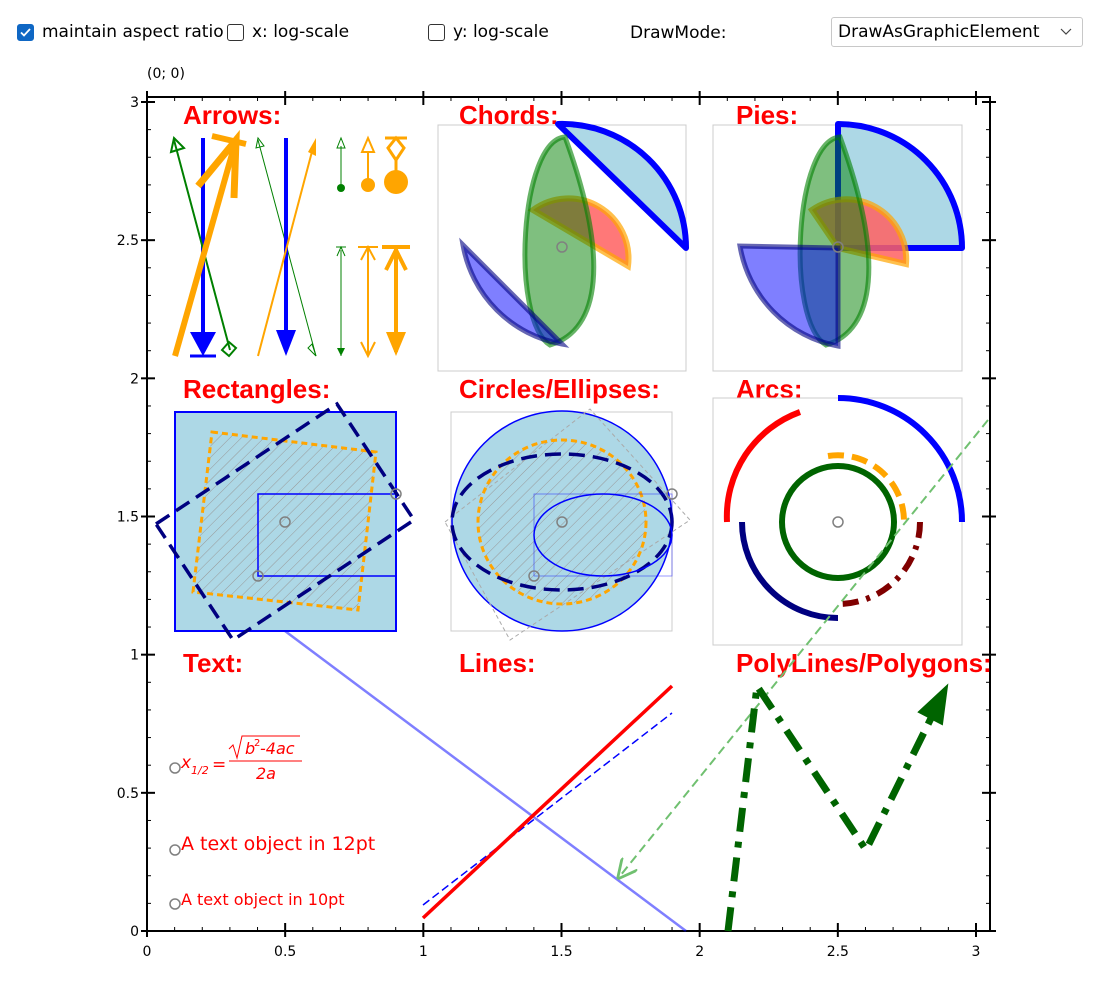 This screenshot has width=1100, height=999. Describe the element at coordinates (285, 952) in the screenshot. I see `x-tick-label: 0.5` at that location.